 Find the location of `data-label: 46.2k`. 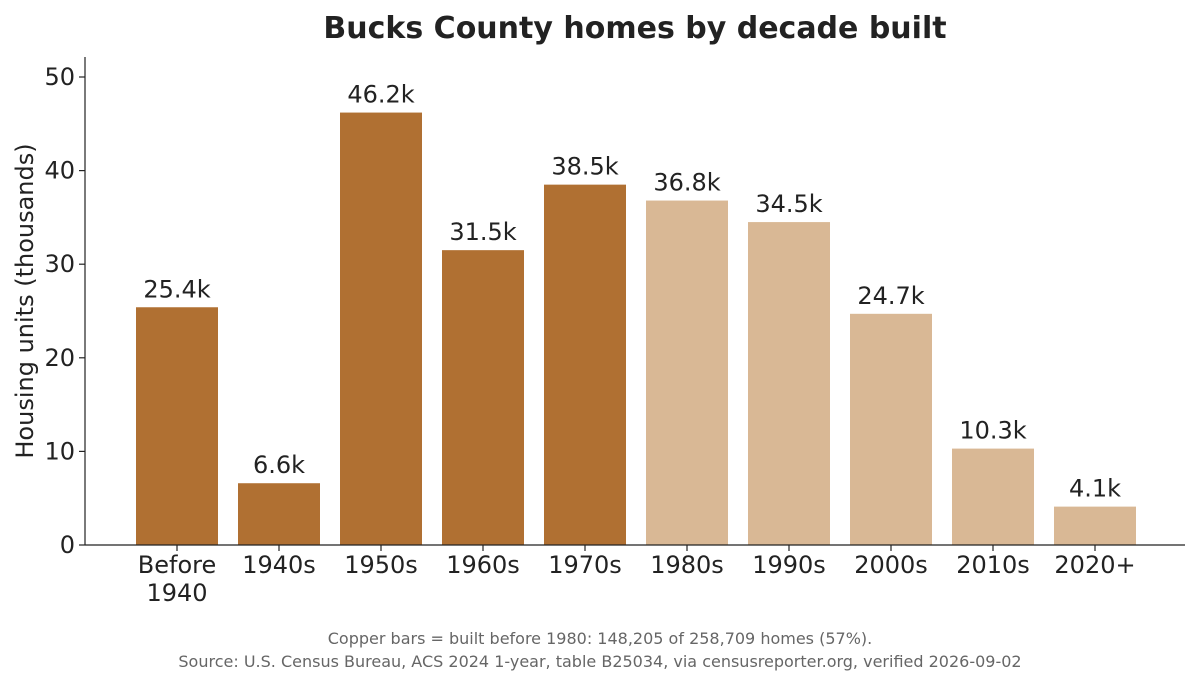

data-label: 46.2k is located at coordinates (380, 95).